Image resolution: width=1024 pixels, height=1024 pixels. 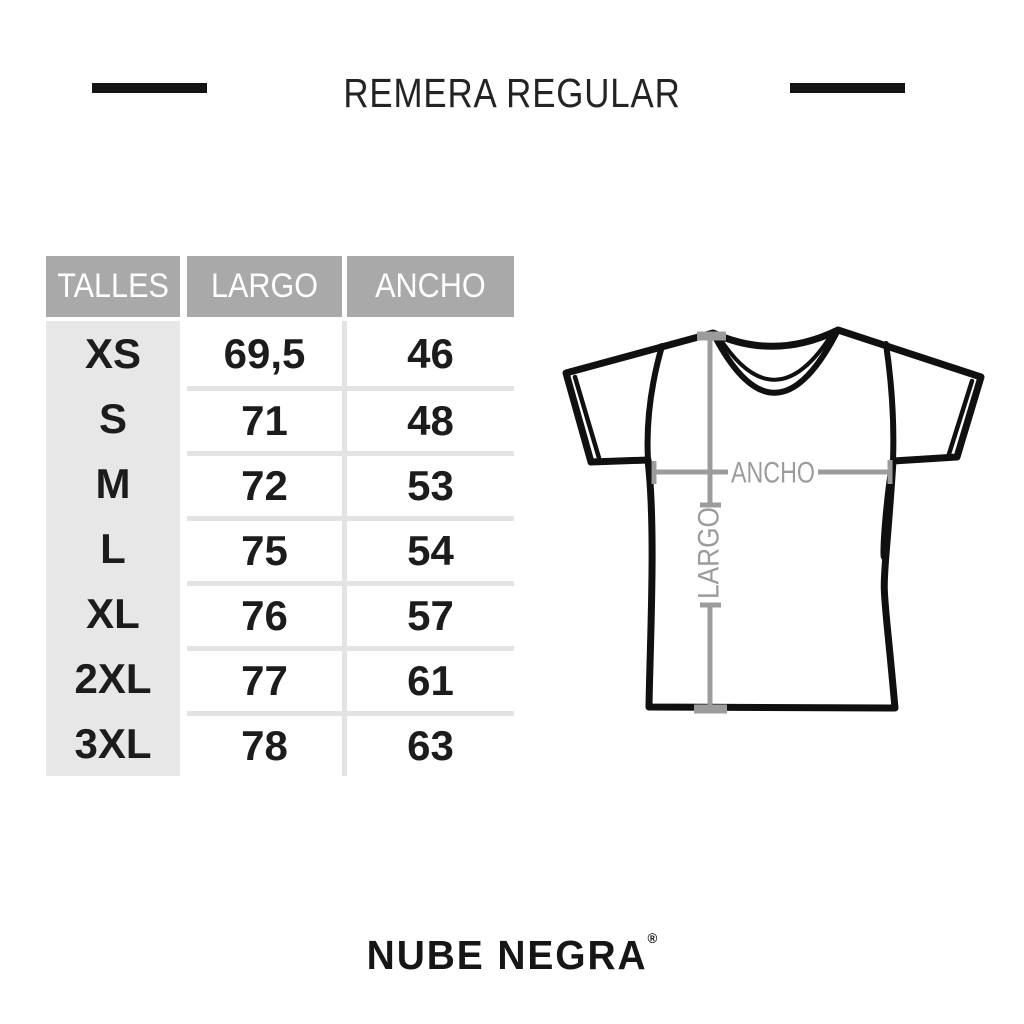 I want to click on header-gap, so click(x=183, y=286).